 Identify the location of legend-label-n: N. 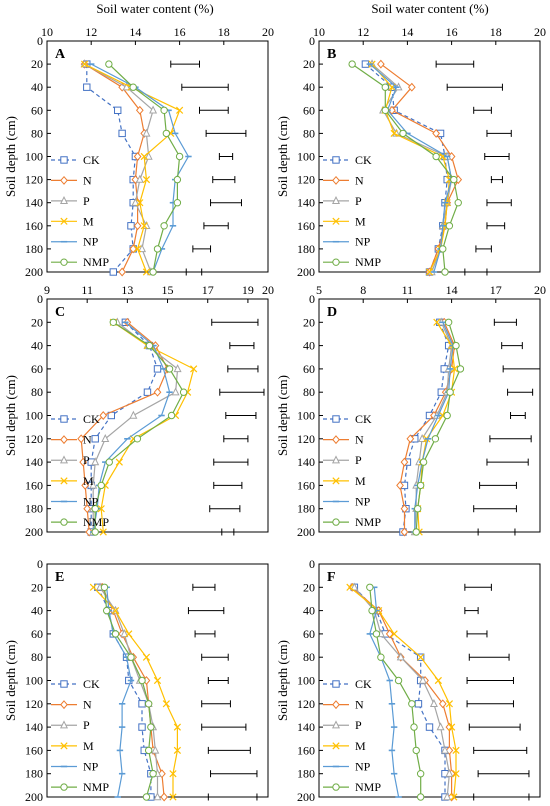
(359, 705).